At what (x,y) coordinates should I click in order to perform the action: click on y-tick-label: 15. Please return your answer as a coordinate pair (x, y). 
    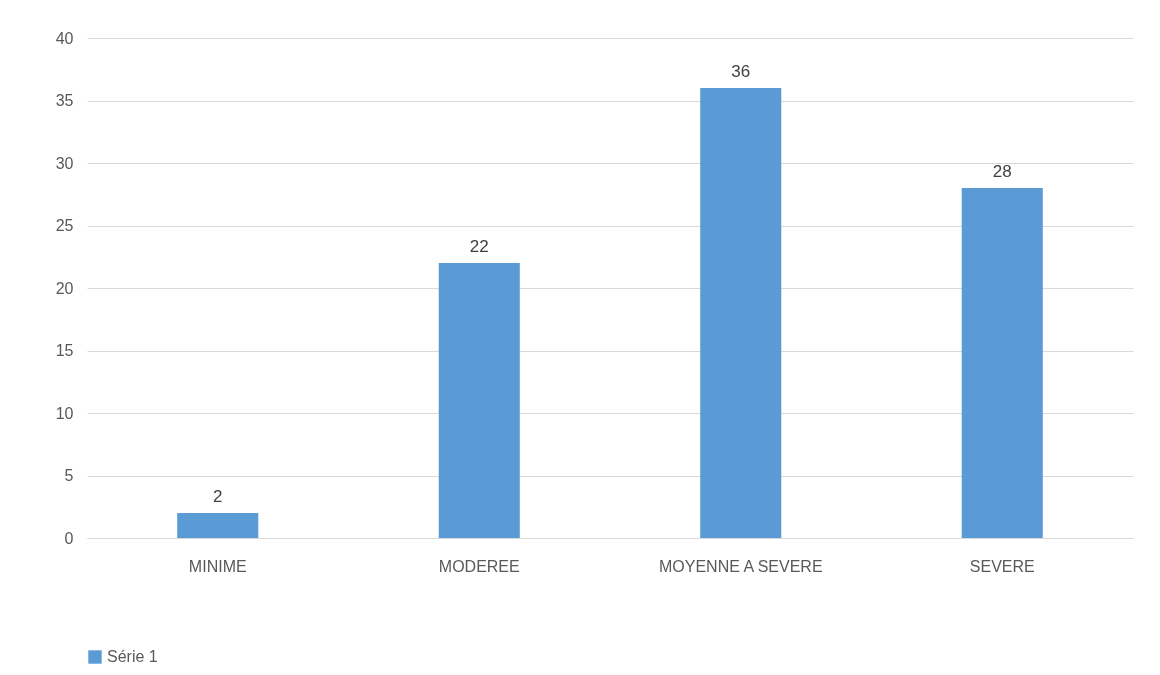
    Looking at the image, I should click on (64, 350).